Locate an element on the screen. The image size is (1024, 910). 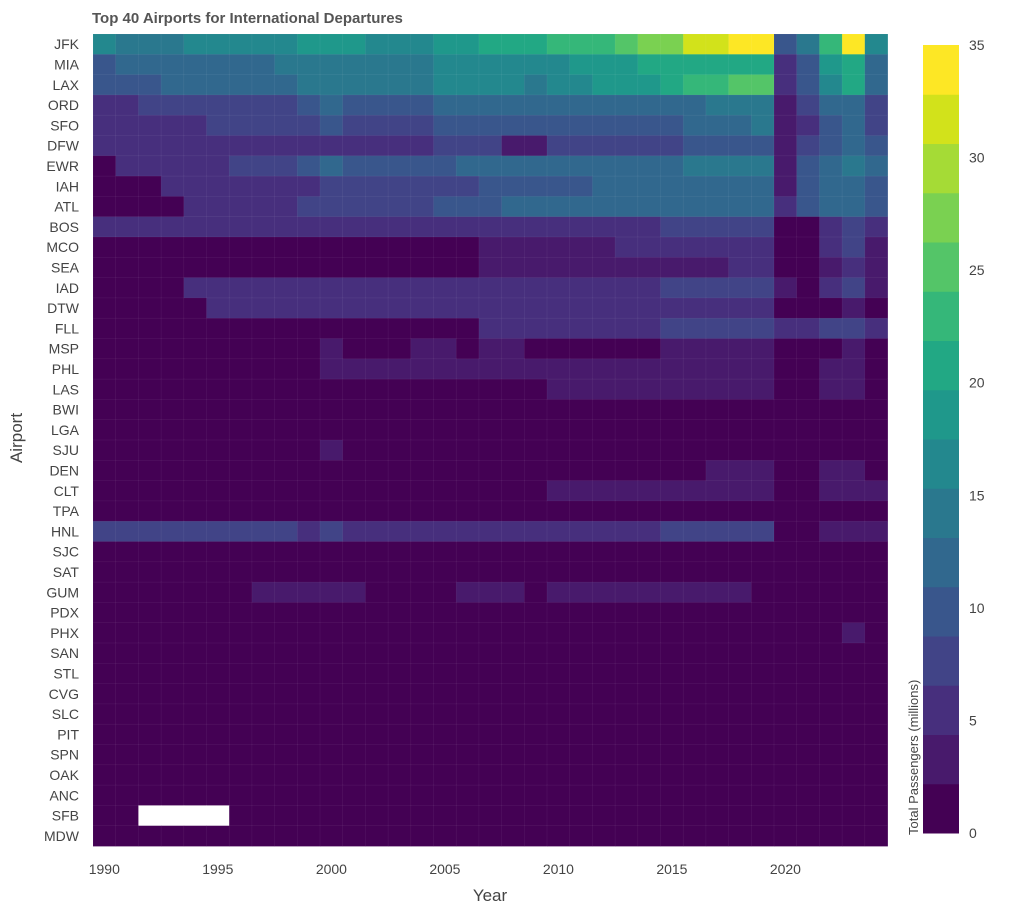
y-tick-label: SLC is located at coordinates (65, 714).